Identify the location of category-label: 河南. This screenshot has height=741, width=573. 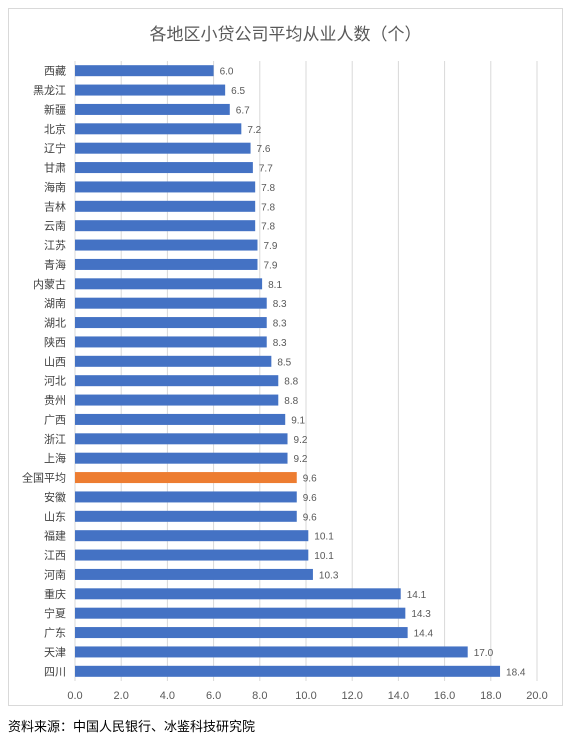
(55, 574).